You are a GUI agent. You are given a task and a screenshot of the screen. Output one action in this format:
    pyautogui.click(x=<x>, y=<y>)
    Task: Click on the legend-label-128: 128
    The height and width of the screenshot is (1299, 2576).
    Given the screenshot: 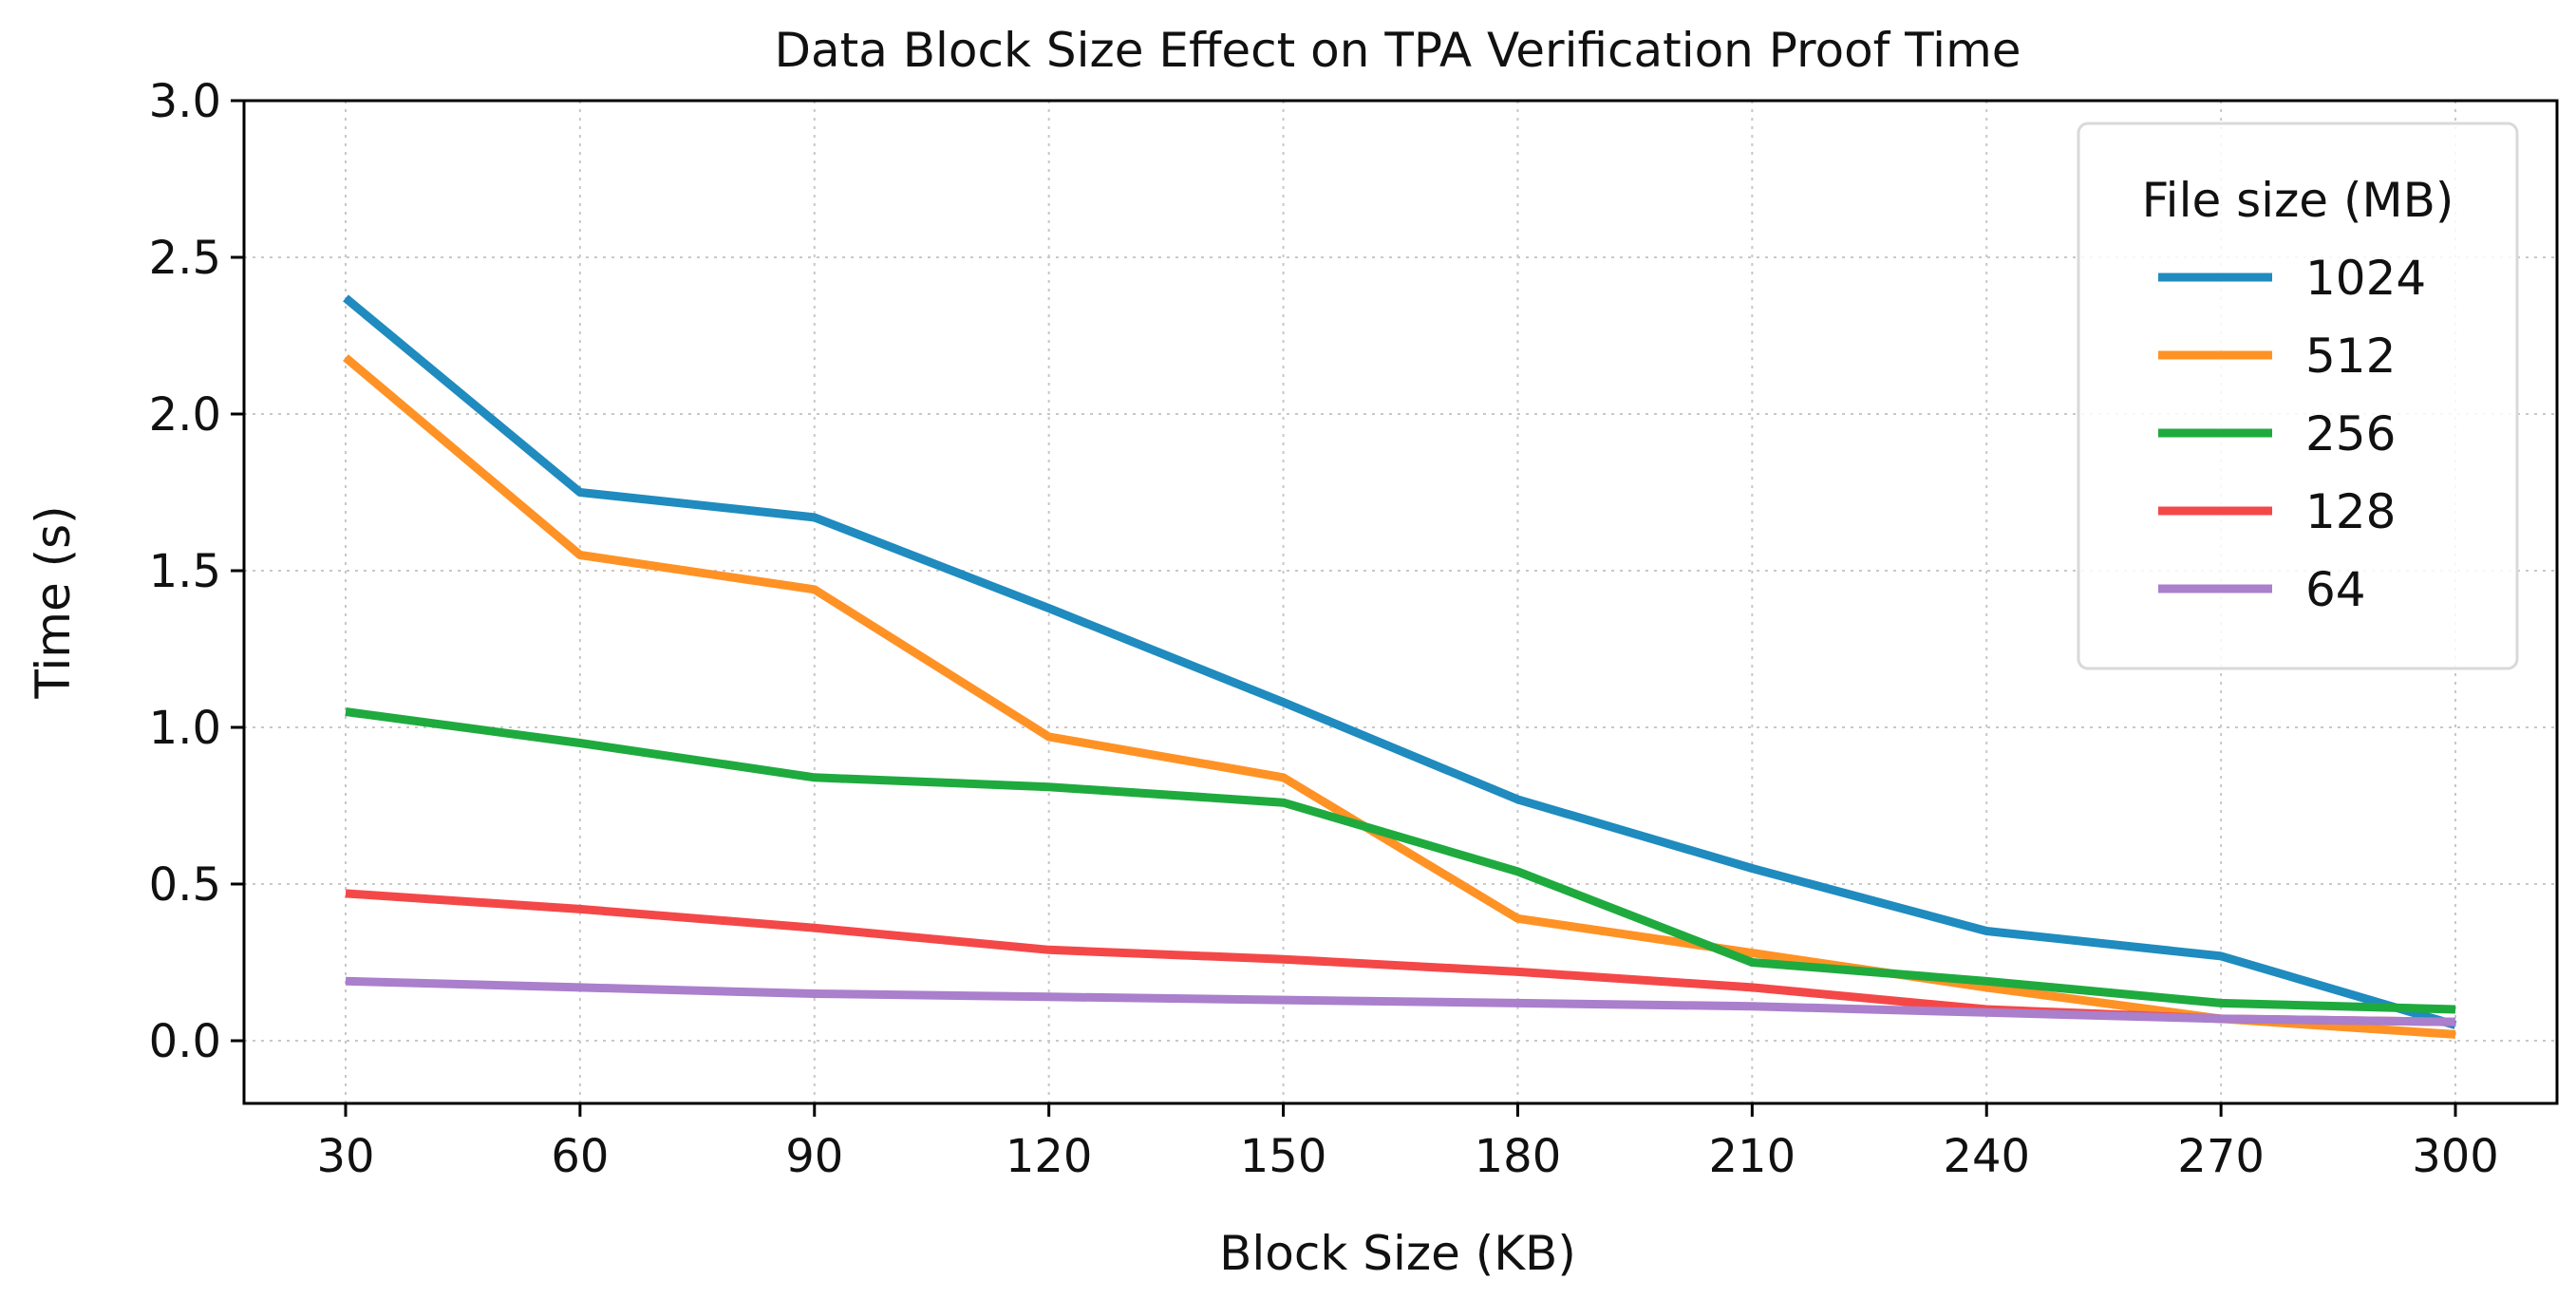 What is the action you would take?
    pyautogui.click(x=2350, y=511)
    